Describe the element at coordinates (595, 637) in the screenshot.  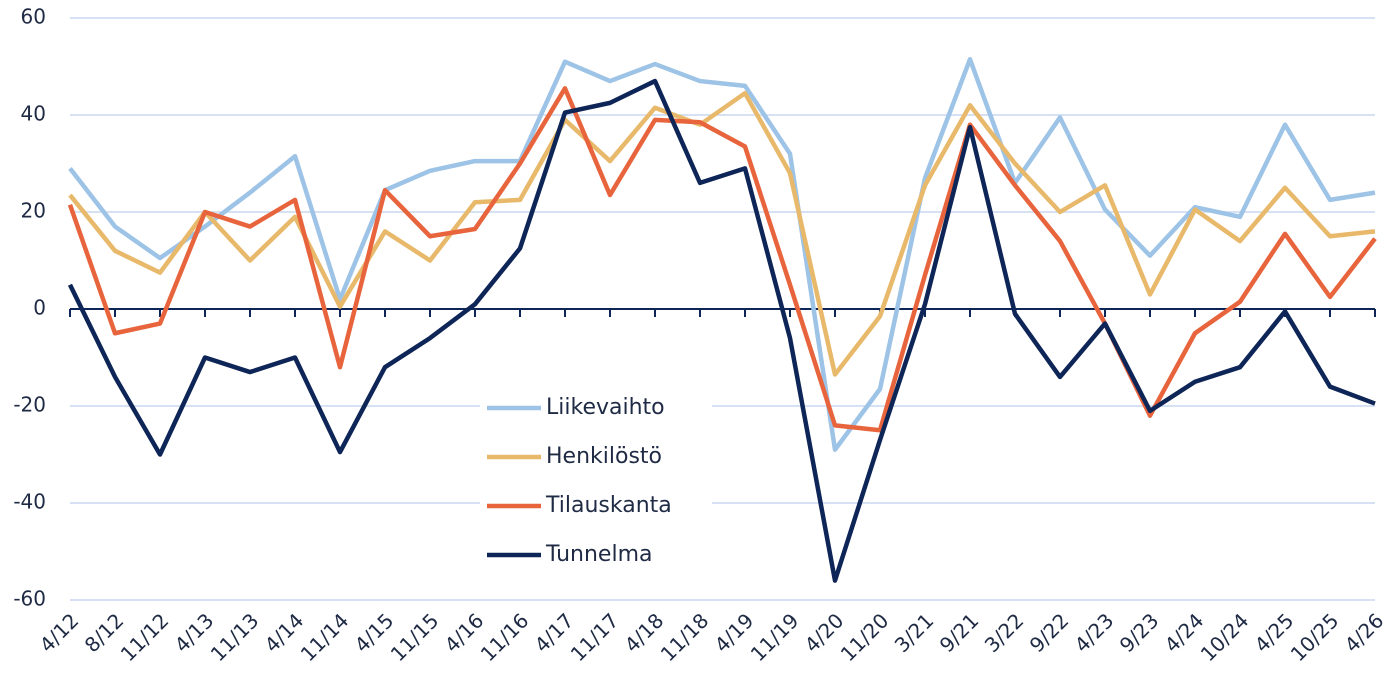
I see `x-tick-label: 11/17` at that location.